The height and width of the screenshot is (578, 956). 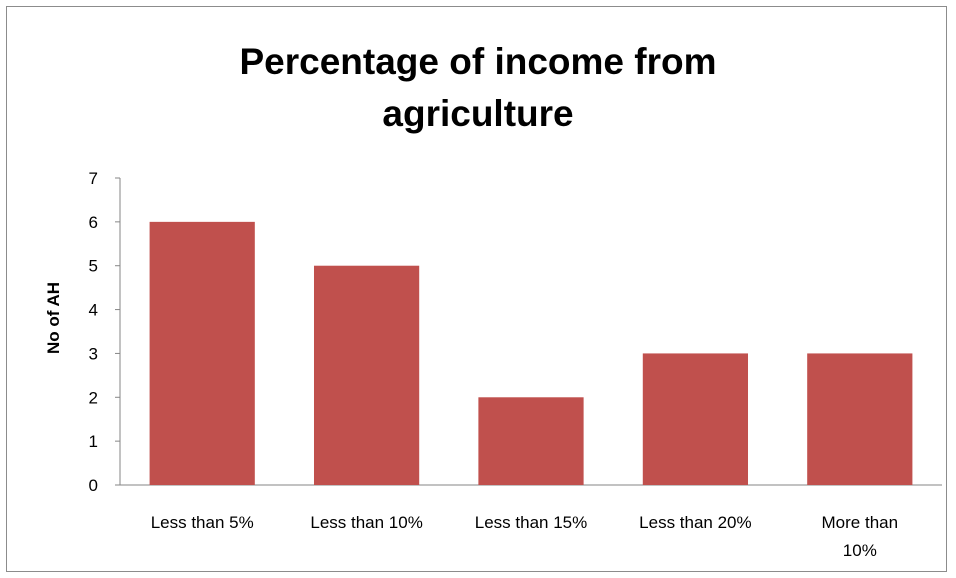 What do you see at coordinates (93, 441) in the screenshot?
I see `y-tick-label-1: 1` at bounding box center [93, 441].